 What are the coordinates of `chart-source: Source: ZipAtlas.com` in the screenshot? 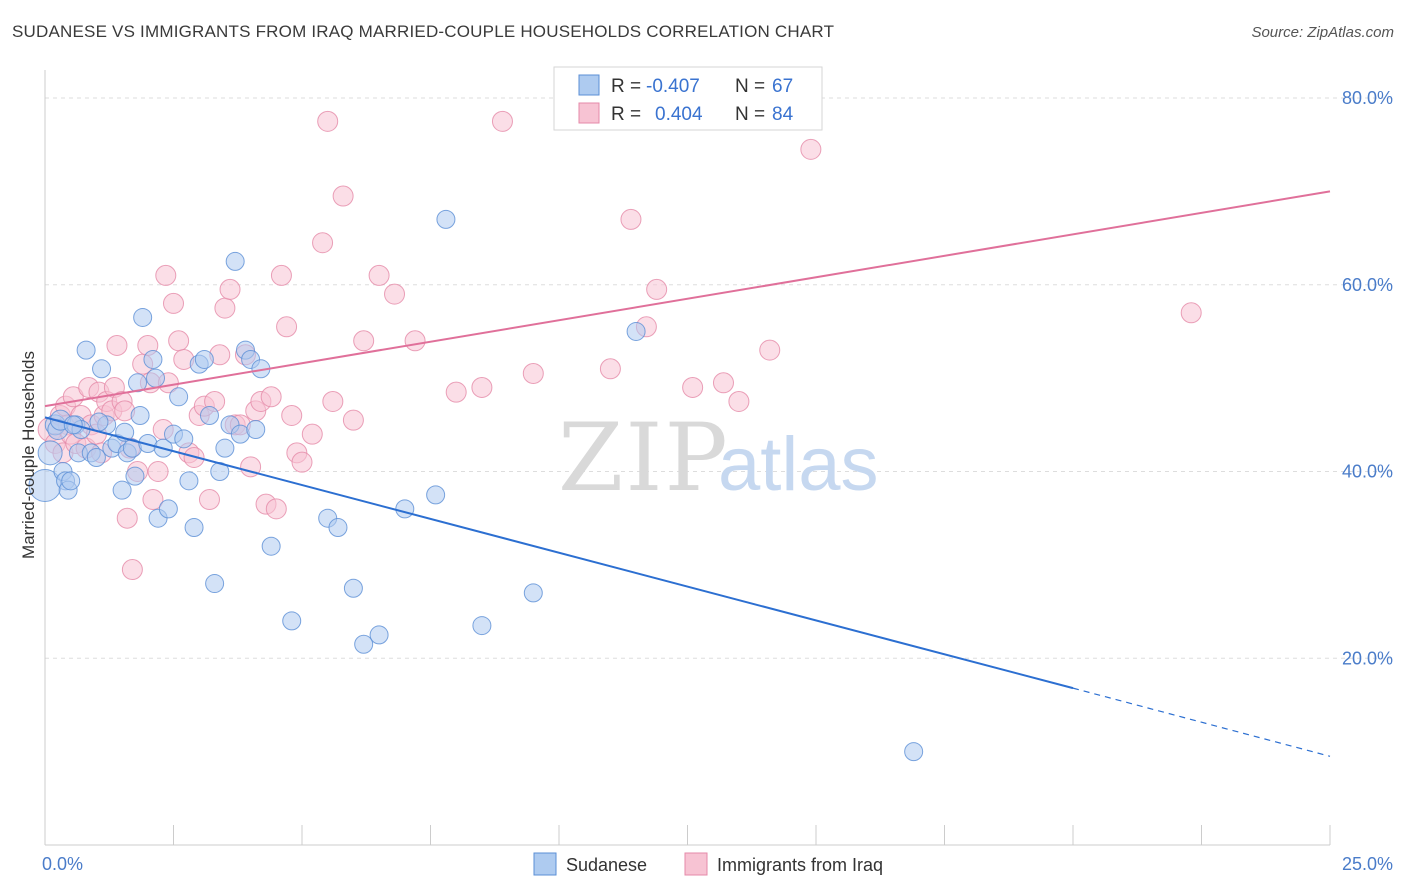 It's located at (1322, 32).